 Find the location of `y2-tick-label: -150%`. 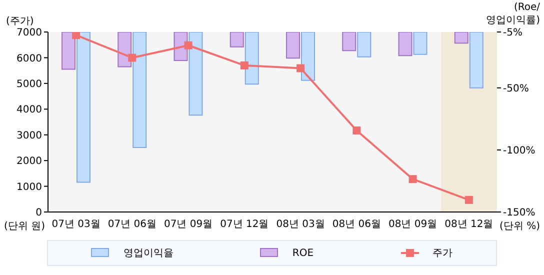

y2-tick-label: -150% is located at coordinates (519, 213).